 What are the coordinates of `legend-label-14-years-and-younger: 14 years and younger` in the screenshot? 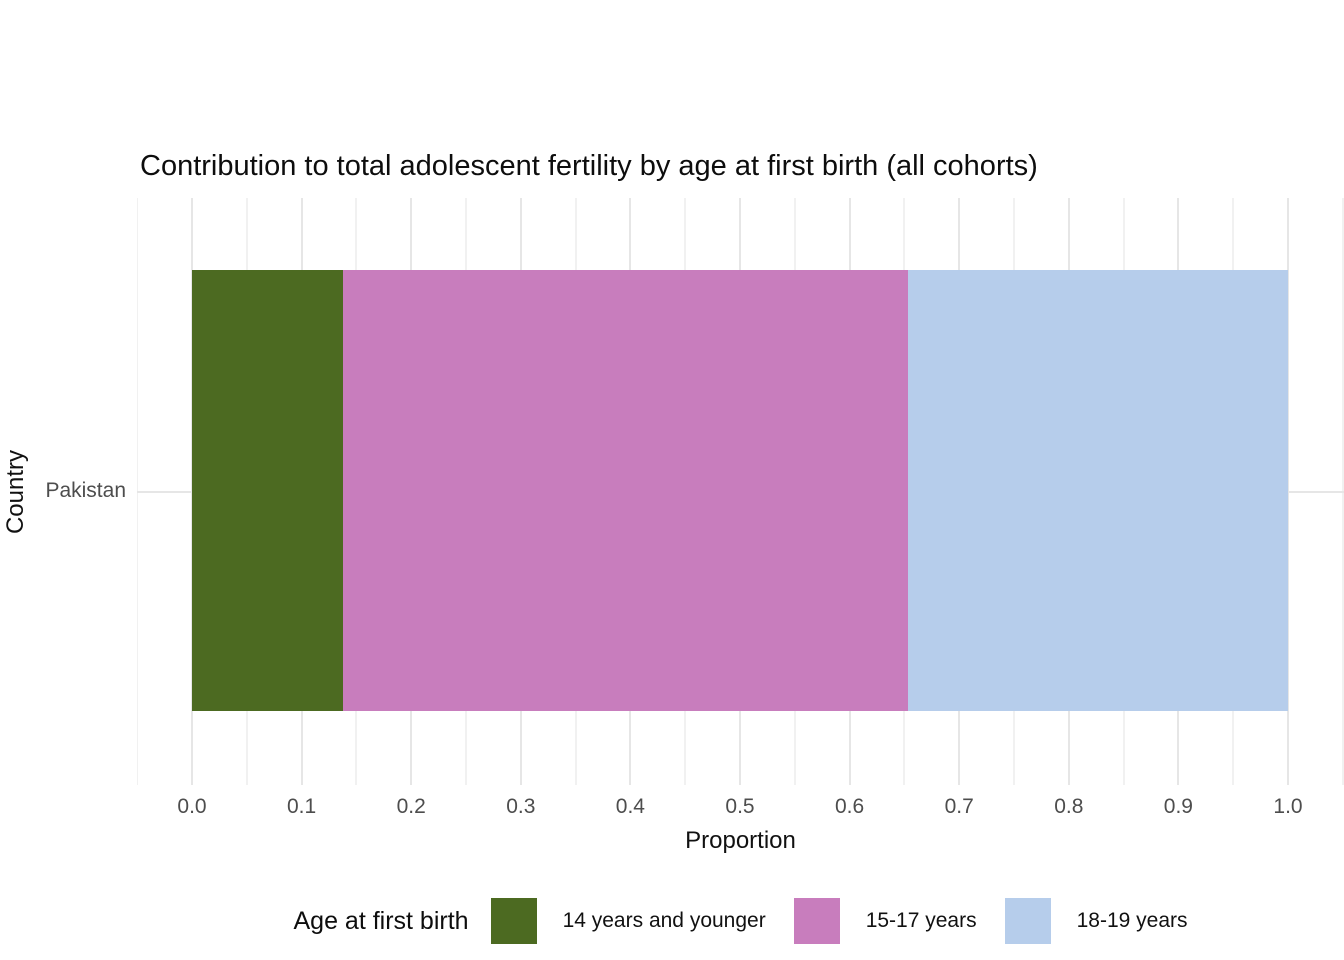 It's located at (664, 920).